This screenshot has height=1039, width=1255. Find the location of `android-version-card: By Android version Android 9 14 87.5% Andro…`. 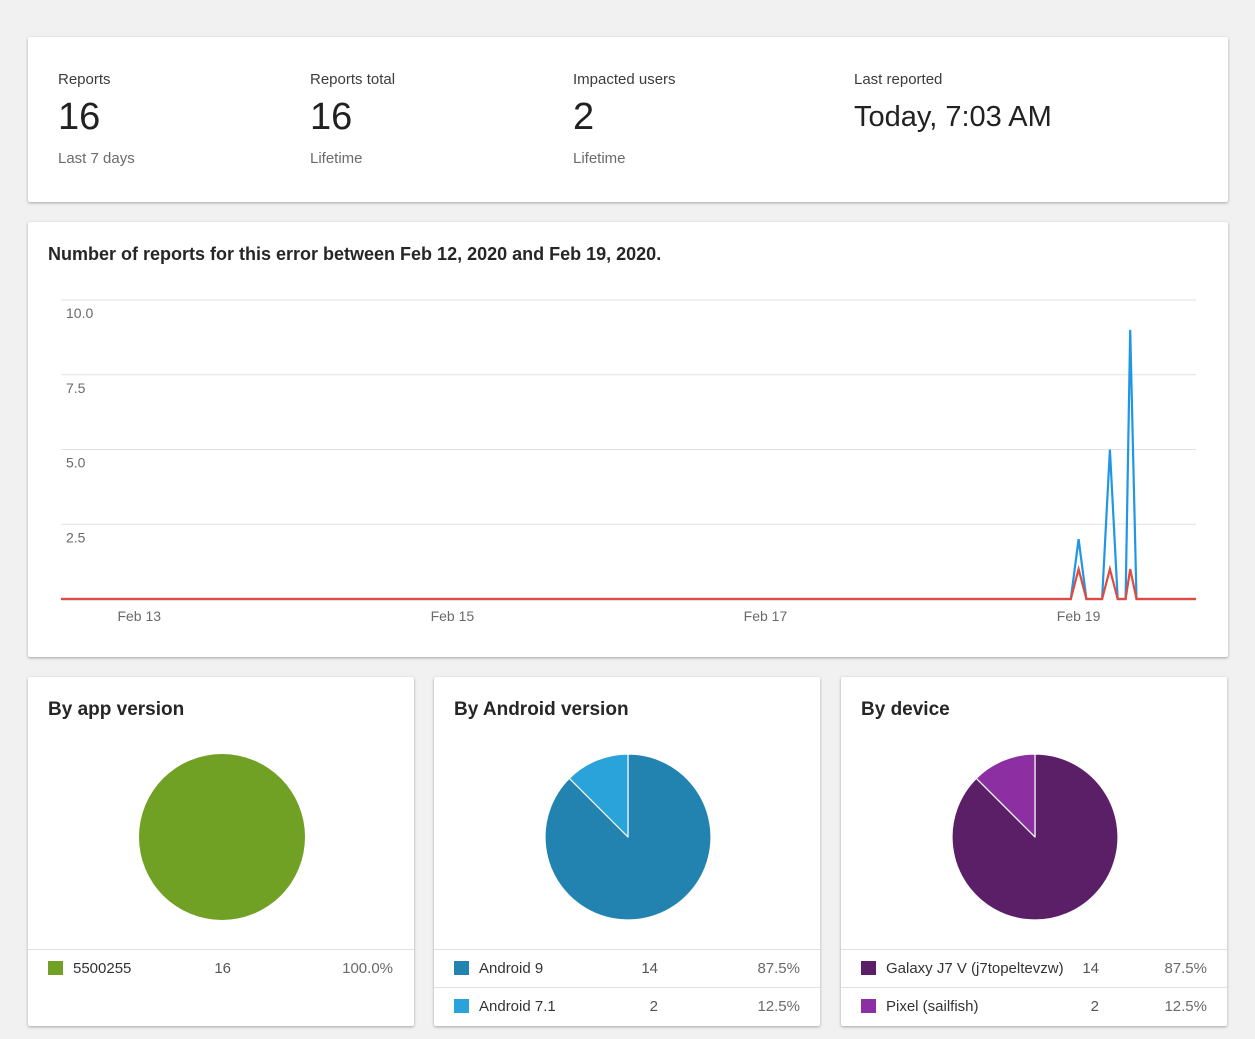

android-version-card: By Android version Android 9 14 87.5% Andro… is located at coordinates (627, 851).